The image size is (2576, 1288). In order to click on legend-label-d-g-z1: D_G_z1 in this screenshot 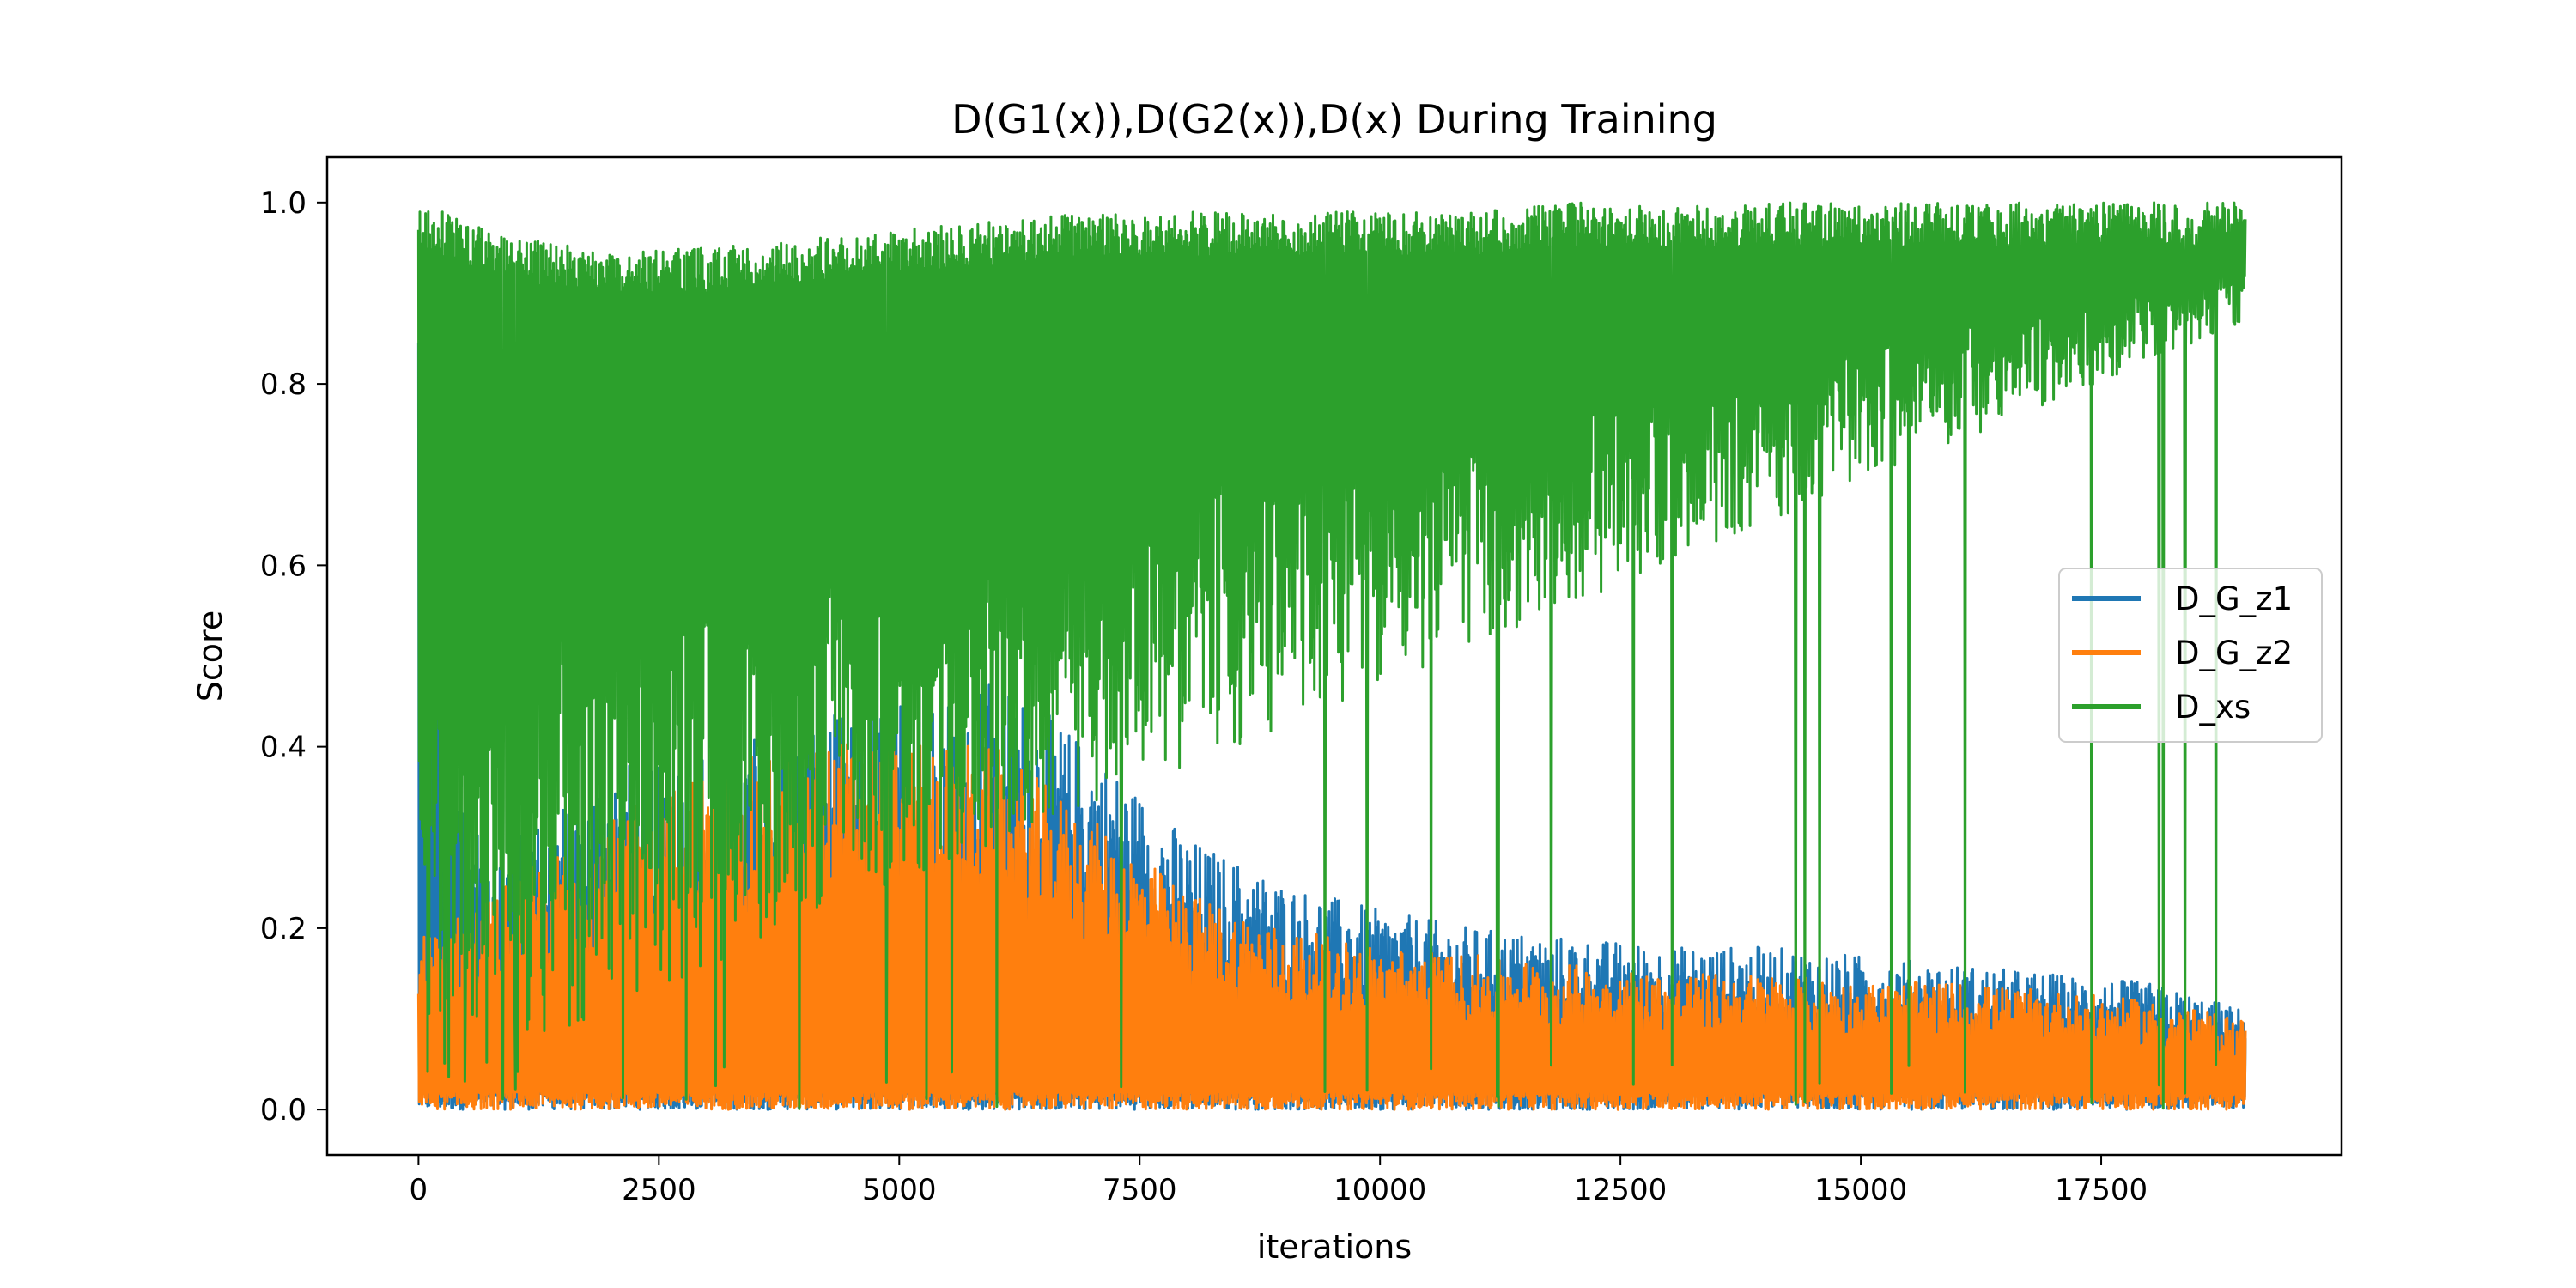, I will do `click(2234, 598)`.